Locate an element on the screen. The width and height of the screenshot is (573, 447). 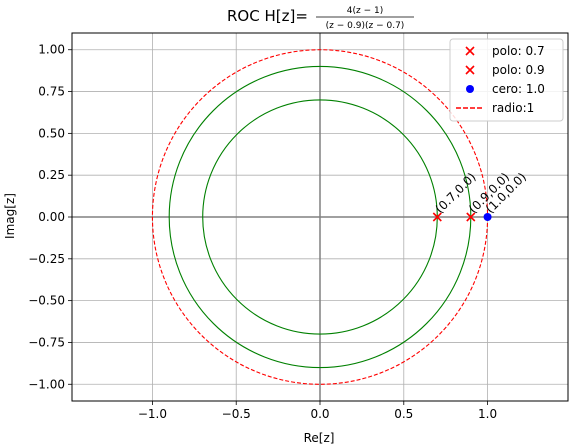
y-tick-label: −0.50 is located at coordinates (46, 301).